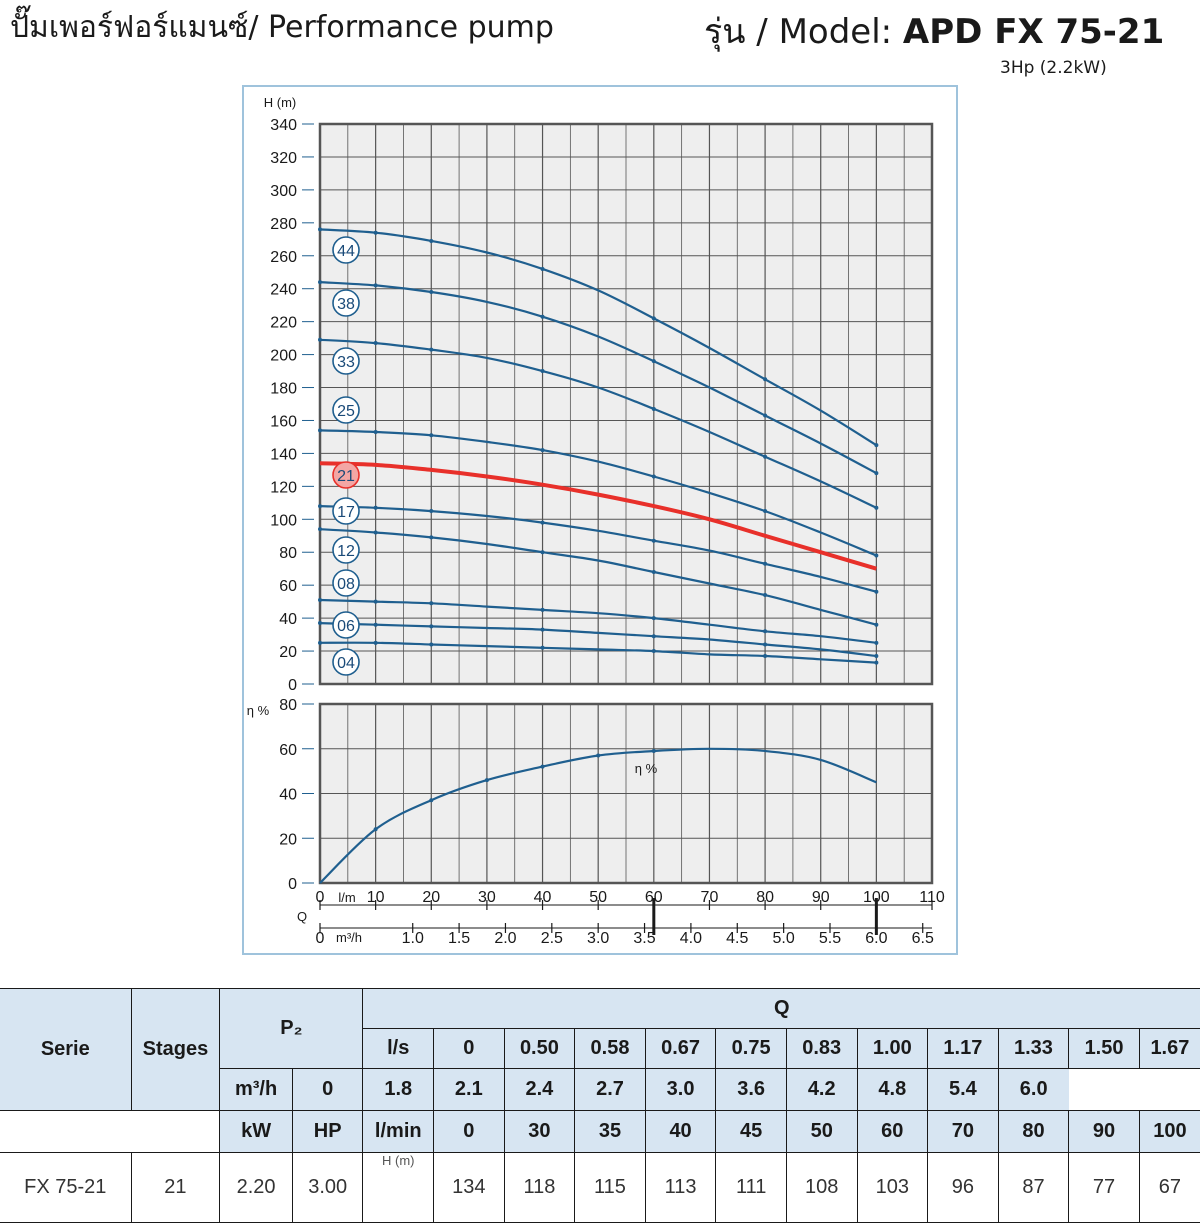 This screenshot has height=1223, width=1200. What do you see at coordinates (1033, 1048) in the screenshot?
I see `ls-cell: 1.33` at bounding box center [1033, 1048].